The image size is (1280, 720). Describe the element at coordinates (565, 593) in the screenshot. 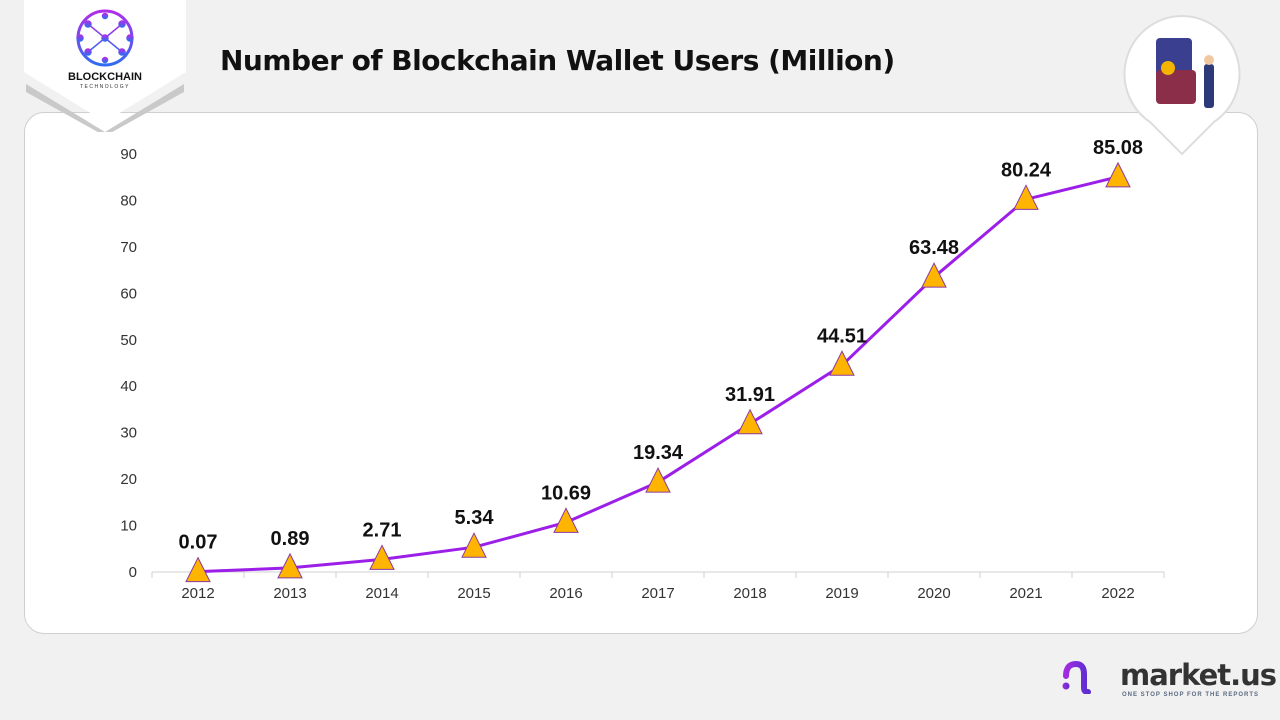

I see `x-tick-label: 2016` at that location.